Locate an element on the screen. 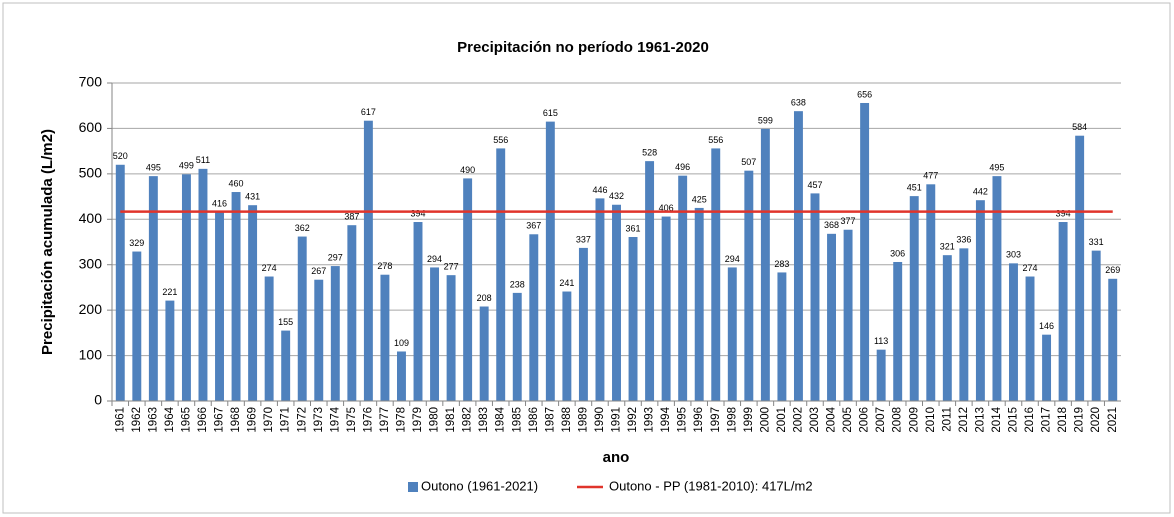  x-tick-label: 2019 is located at coordinates (1080, 420).